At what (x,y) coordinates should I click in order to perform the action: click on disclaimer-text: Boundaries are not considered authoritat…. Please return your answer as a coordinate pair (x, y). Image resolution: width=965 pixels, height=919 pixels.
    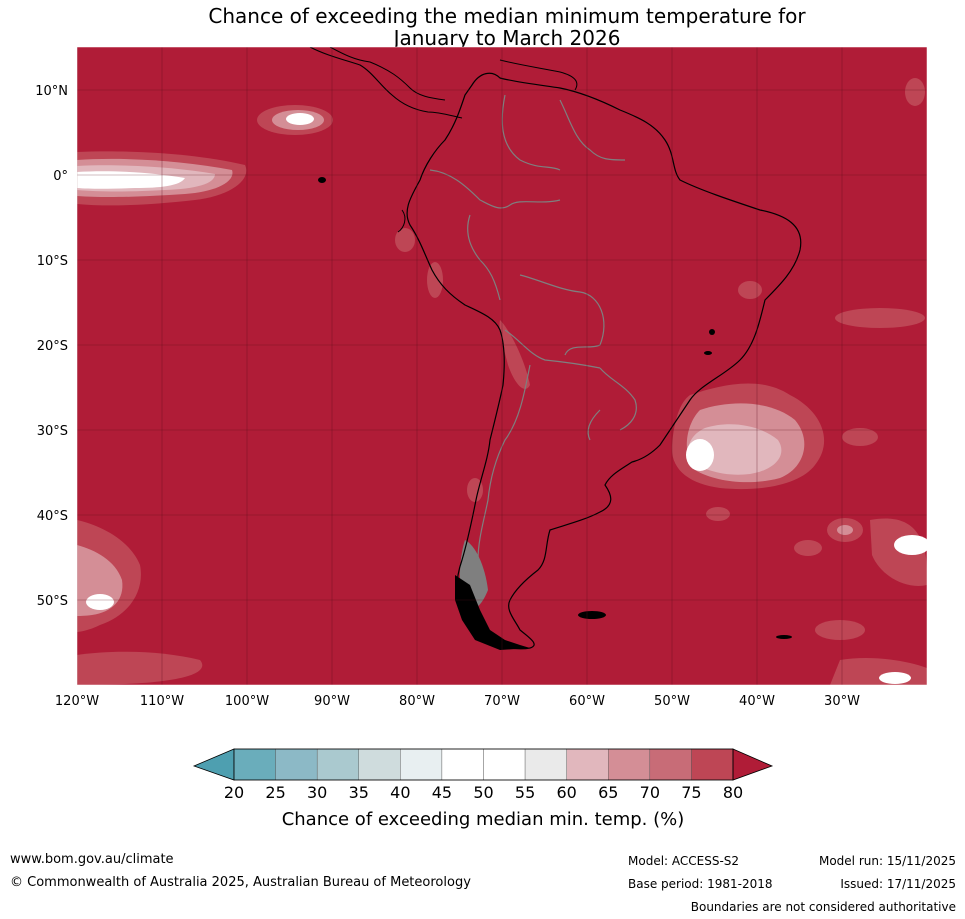
    Looking at the image, I should click on (823, 907).